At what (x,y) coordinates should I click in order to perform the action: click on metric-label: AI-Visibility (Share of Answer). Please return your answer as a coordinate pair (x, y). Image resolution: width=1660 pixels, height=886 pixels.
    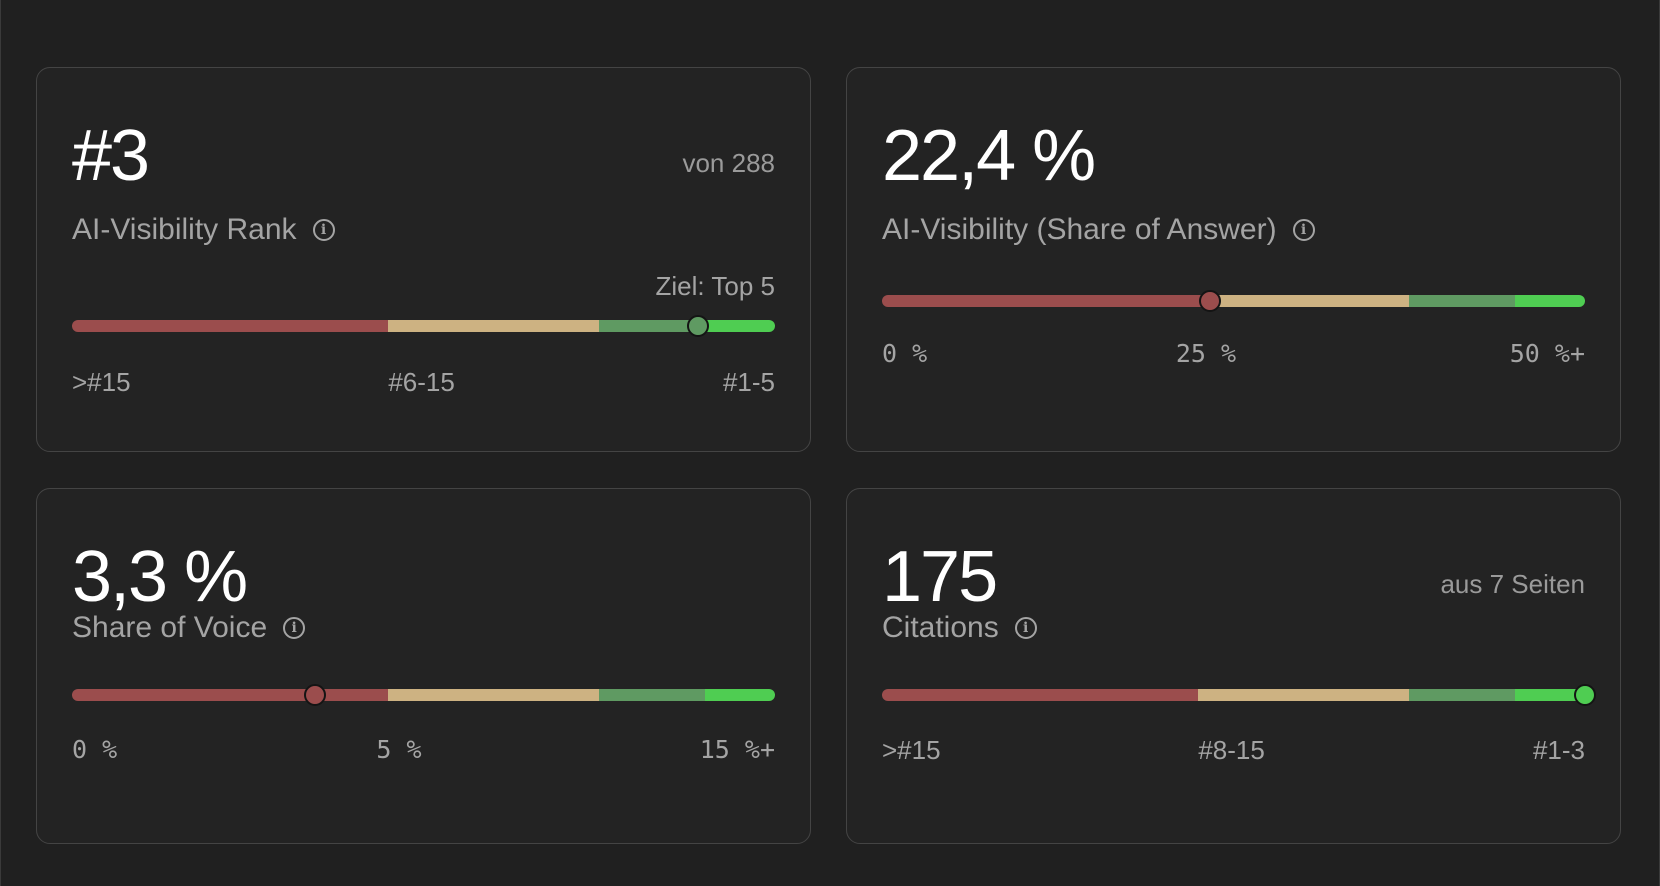
    Looking at the image, I should click on (1079, 229).